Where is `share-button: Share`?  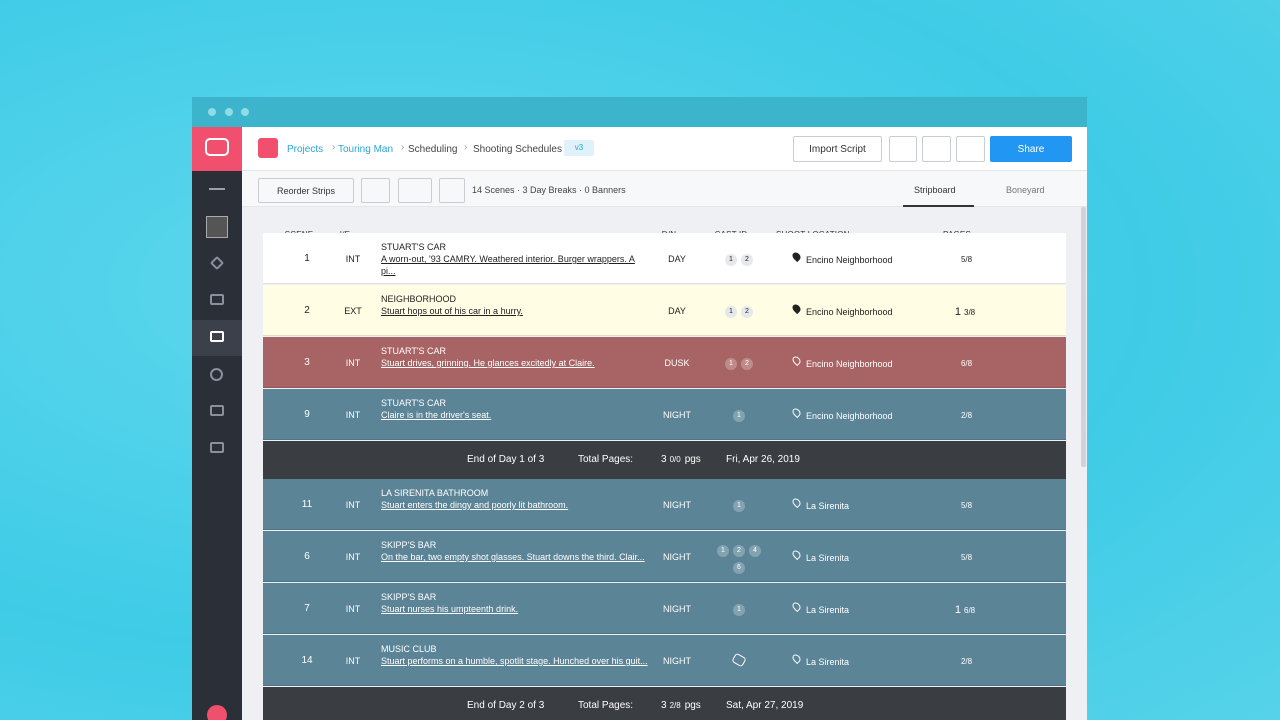 share-button: Share is located at coordinates (1031, 149).